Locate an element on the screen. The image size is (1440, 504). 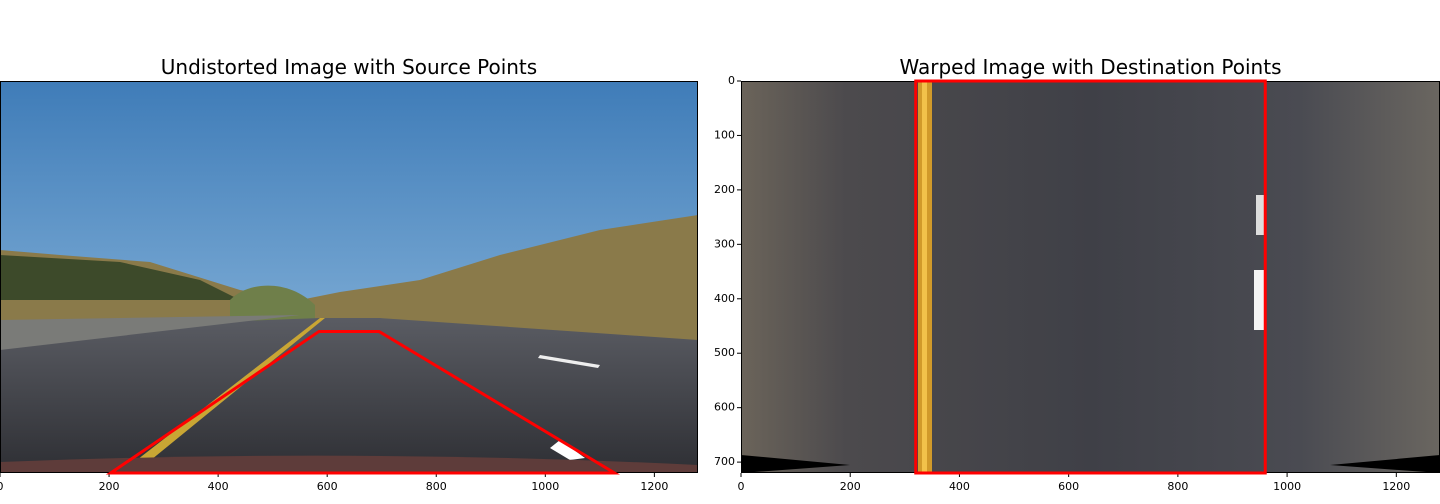
panel-title: Warped Image with Destination Points is located at coordinates (1090, 67).